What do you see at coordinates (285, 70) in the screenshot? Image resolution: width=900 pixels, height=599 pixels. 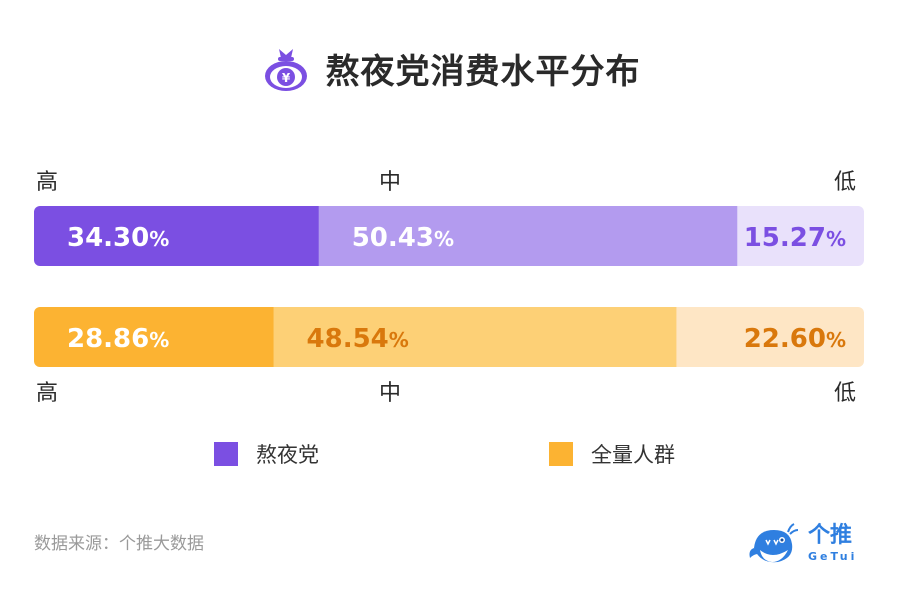 I see `money-bag-icon: ¥` at bounding box center [285, 70].